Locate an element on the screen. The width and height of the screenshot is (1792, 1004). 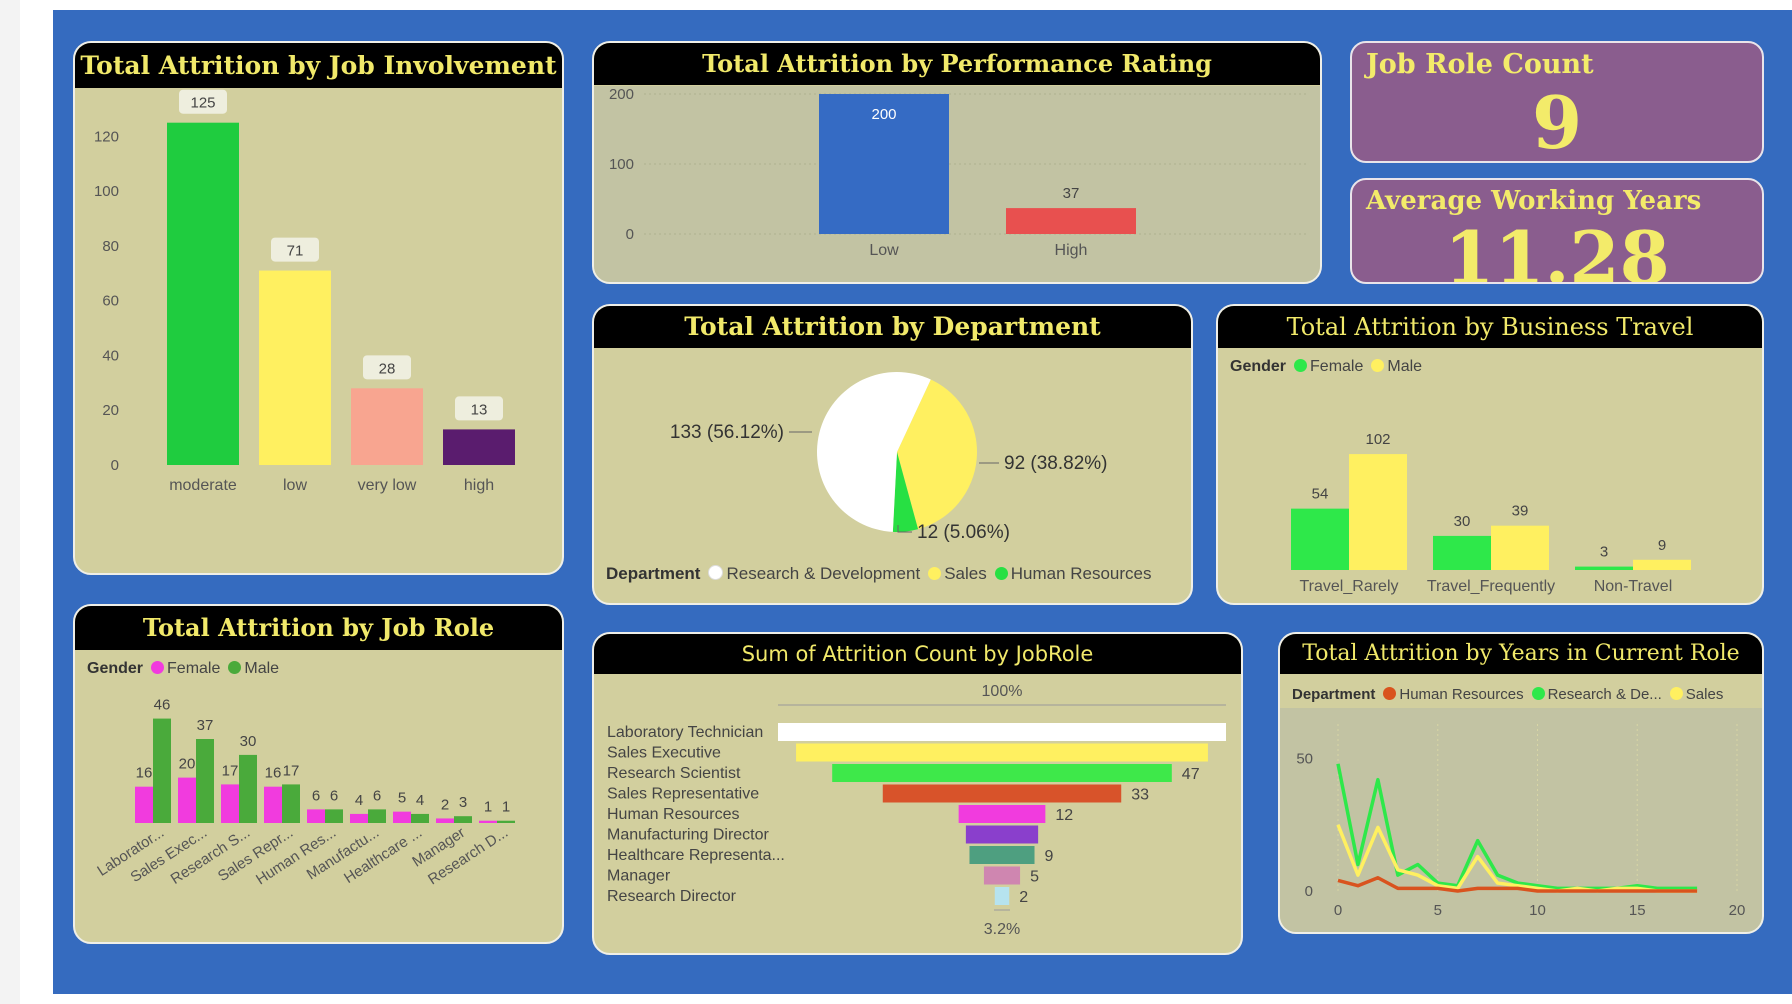
avg-working-years-card: Average Working Years 11.28 is located at coordinates (1557, 231).